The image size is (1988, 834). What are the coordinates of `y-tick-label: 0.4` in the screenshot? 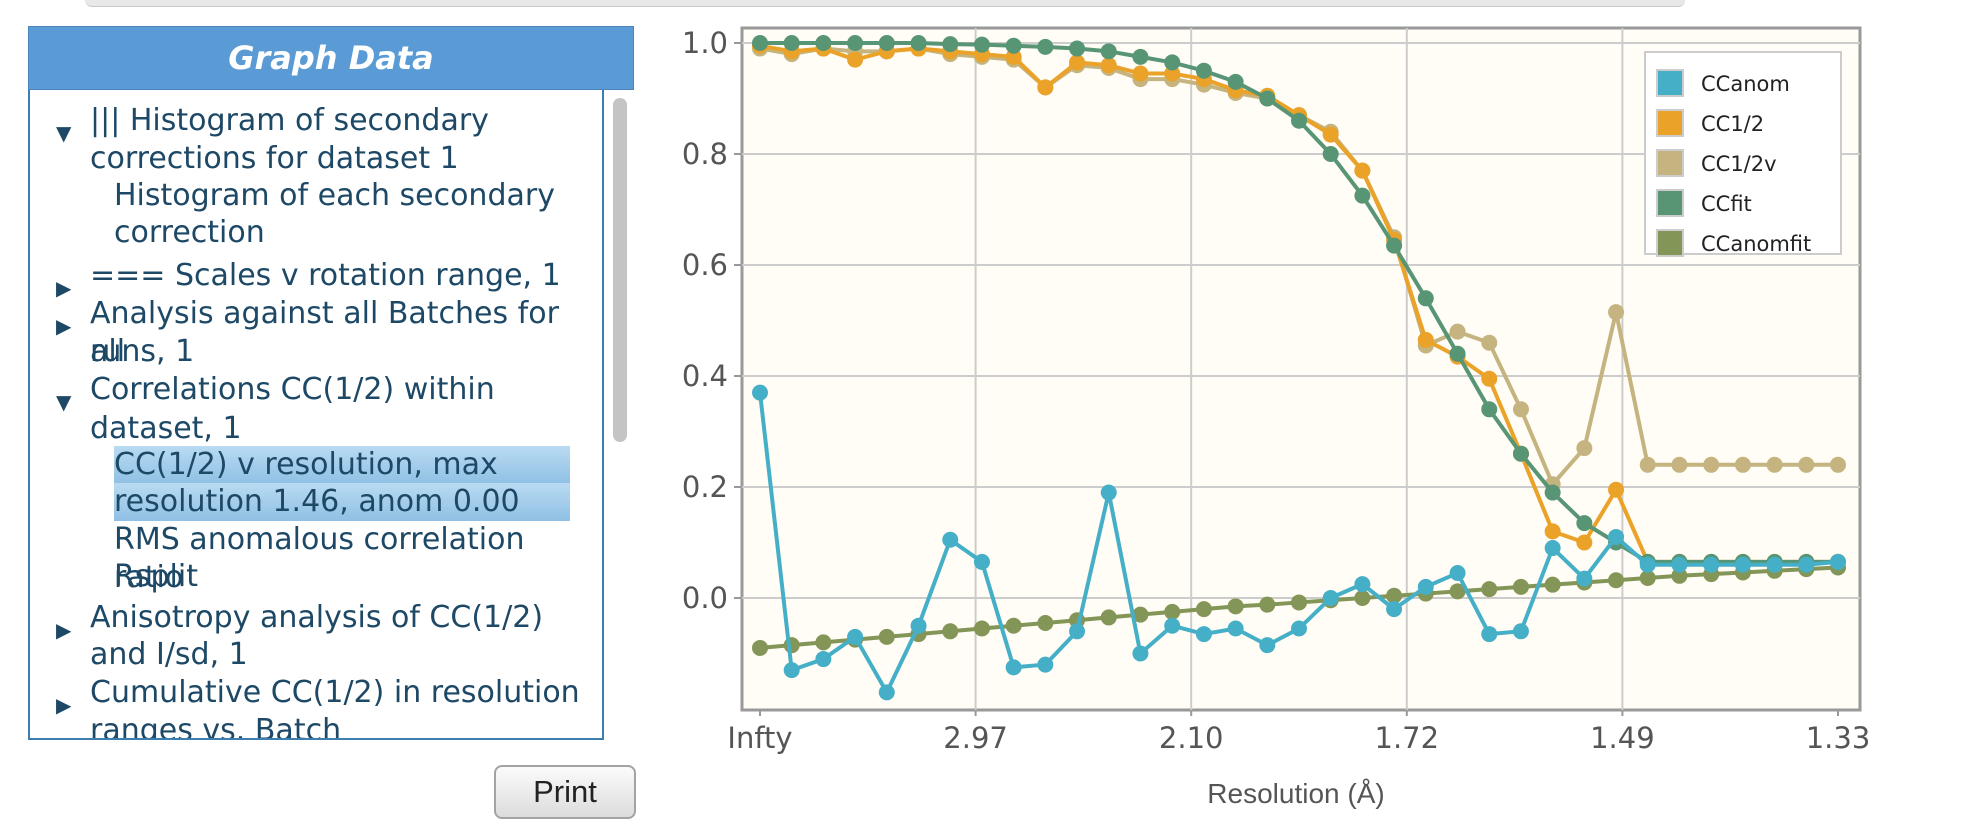 It's located at (705, 376).